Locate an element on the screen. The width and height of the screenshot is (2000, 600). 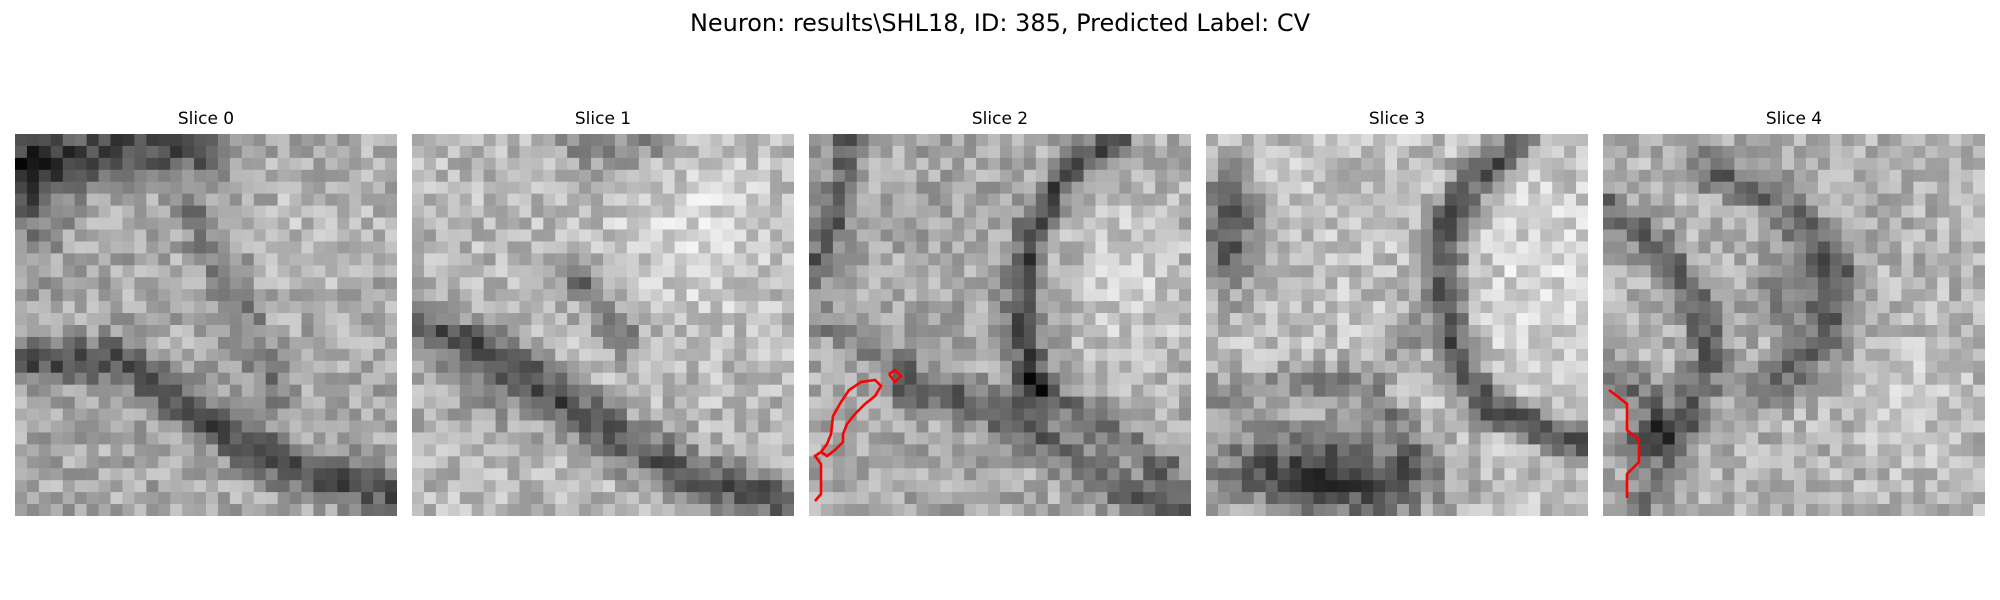
slice-panel-2: Slice 2 is located at coordinates (1000, 312).